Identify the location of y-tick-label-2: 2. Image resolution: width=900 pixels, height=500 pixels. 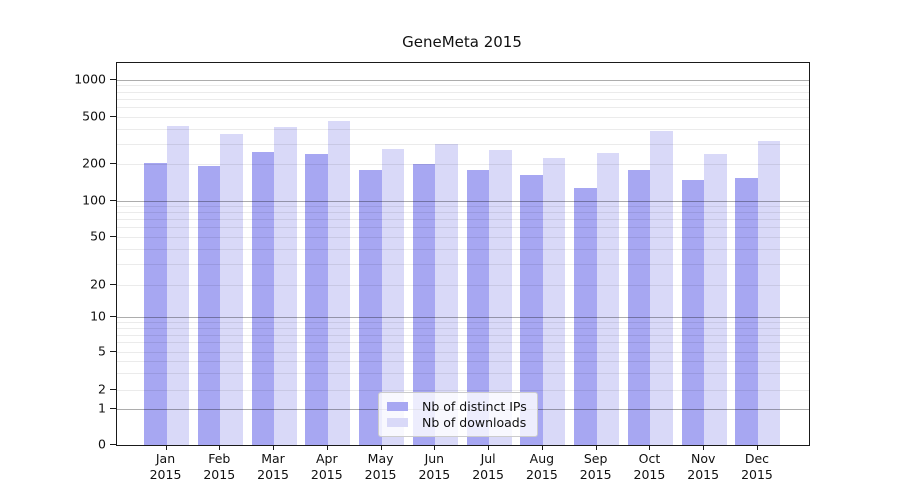
(102, 389).